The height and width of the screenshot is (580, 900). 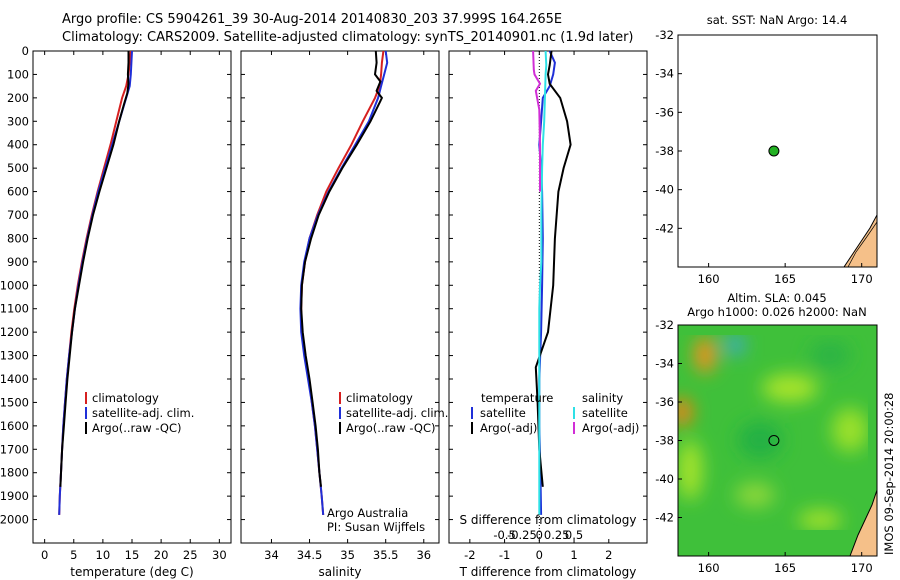 I want to click on sst-map-title: sat. SST: NaN Argo: 14.4, so click(x=777, y=20).